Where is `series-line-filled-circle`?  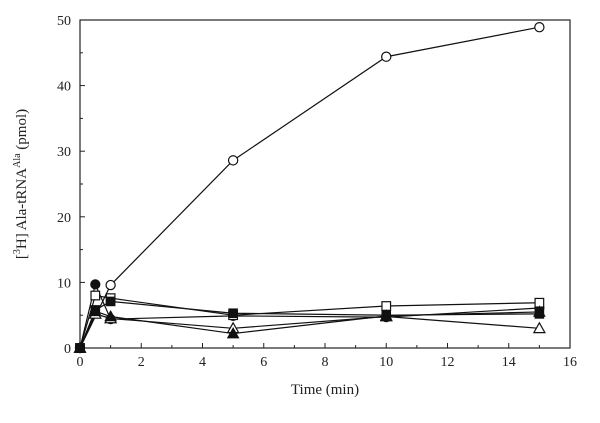
series-line-filled-circle is located at coordinates (309, 315).